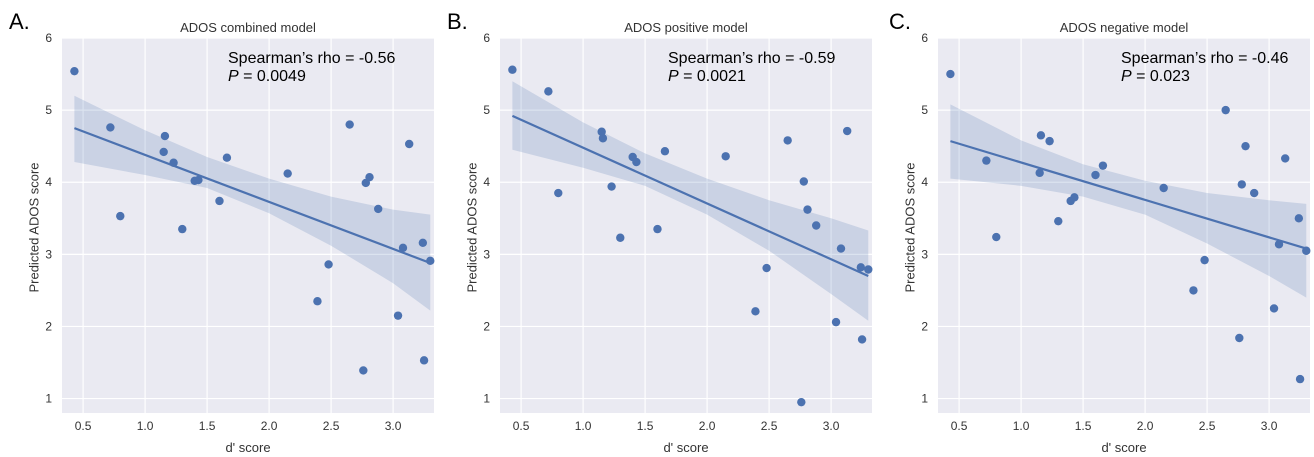 The height and width of the screenshot is (457, 1314). I want to click on p-value-text: P = 0.0021, so click(707, 77).